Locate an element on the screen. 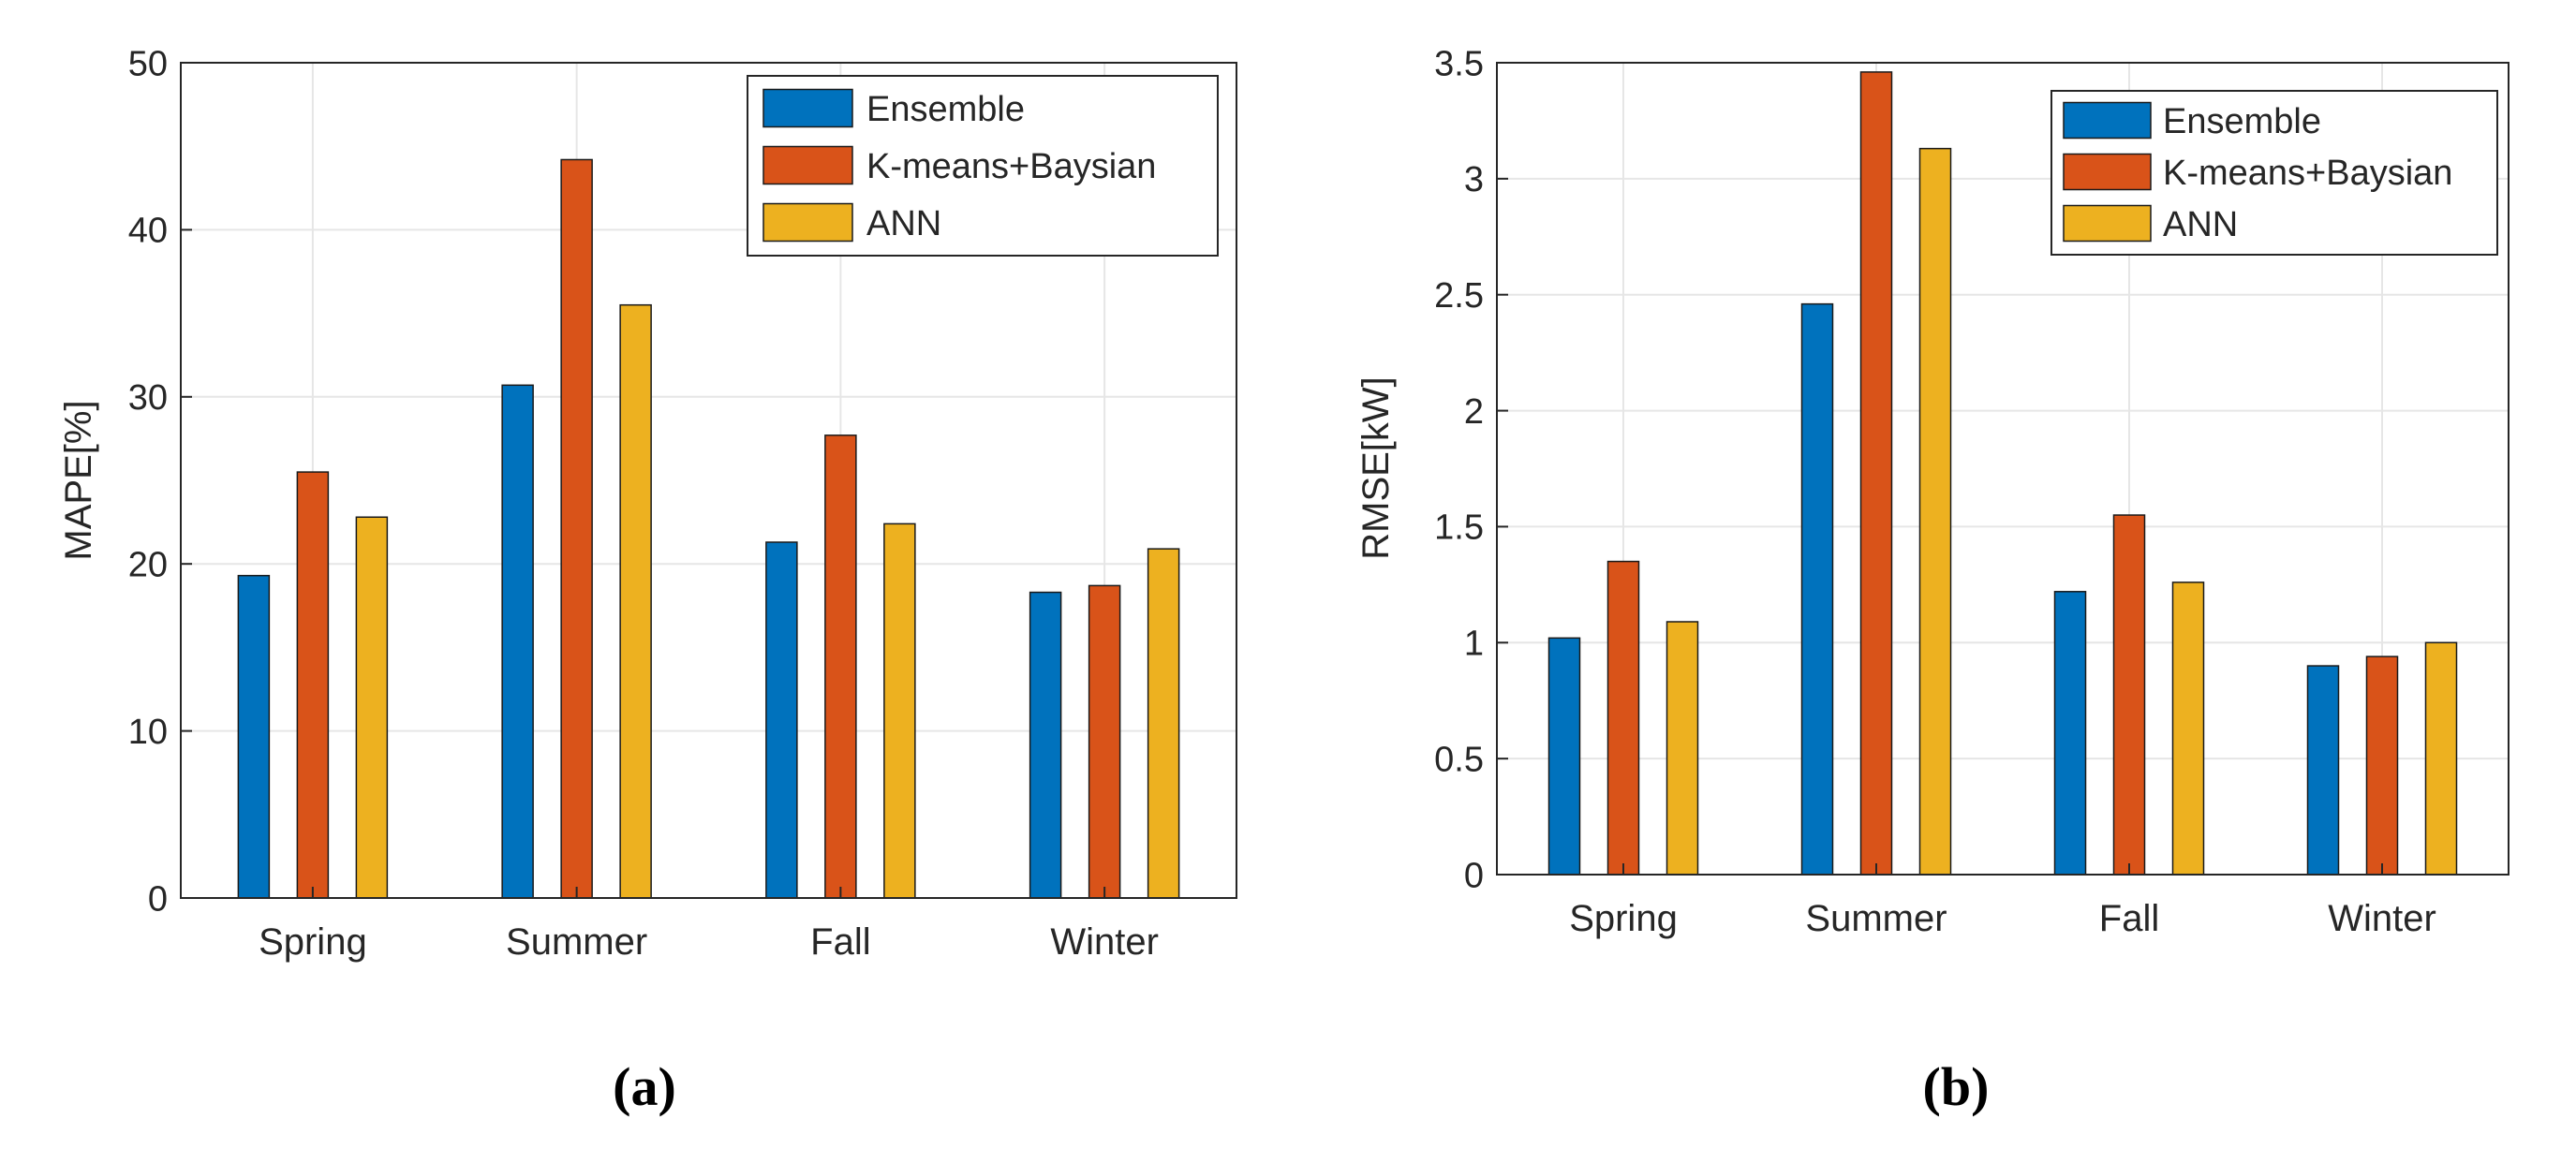 This screenshot has width=2576, height=1163. chart-b-legend-swatch-ann is located at coordinates (2107, 223).